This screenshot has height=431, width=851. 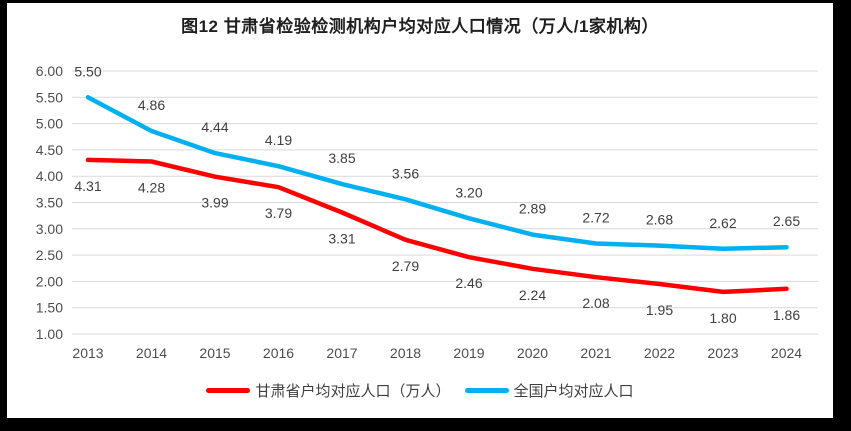 What do you see at coordinates (405, 173) in the screenshot?
I see `data-label: 3.56` at bounding box center [405, 173].